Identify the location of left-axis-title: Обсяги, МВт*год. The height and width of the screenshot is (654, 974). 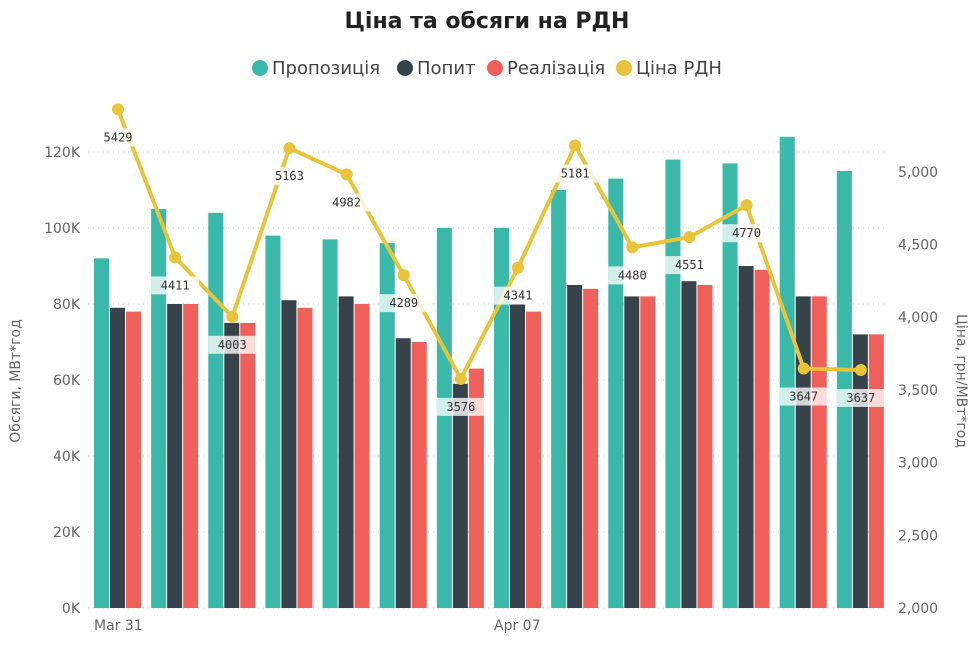
(16, 381).